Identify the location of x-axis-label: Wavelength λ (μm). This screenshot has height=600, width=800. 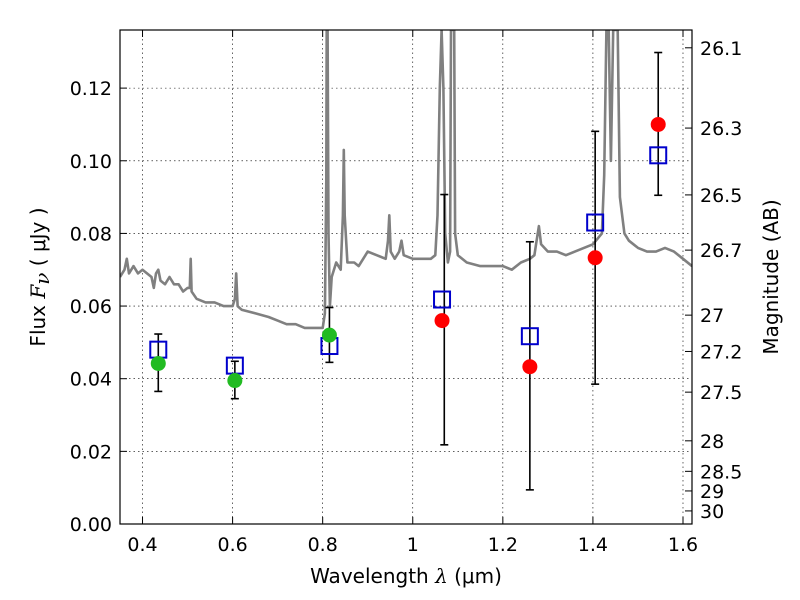
(406, 576).